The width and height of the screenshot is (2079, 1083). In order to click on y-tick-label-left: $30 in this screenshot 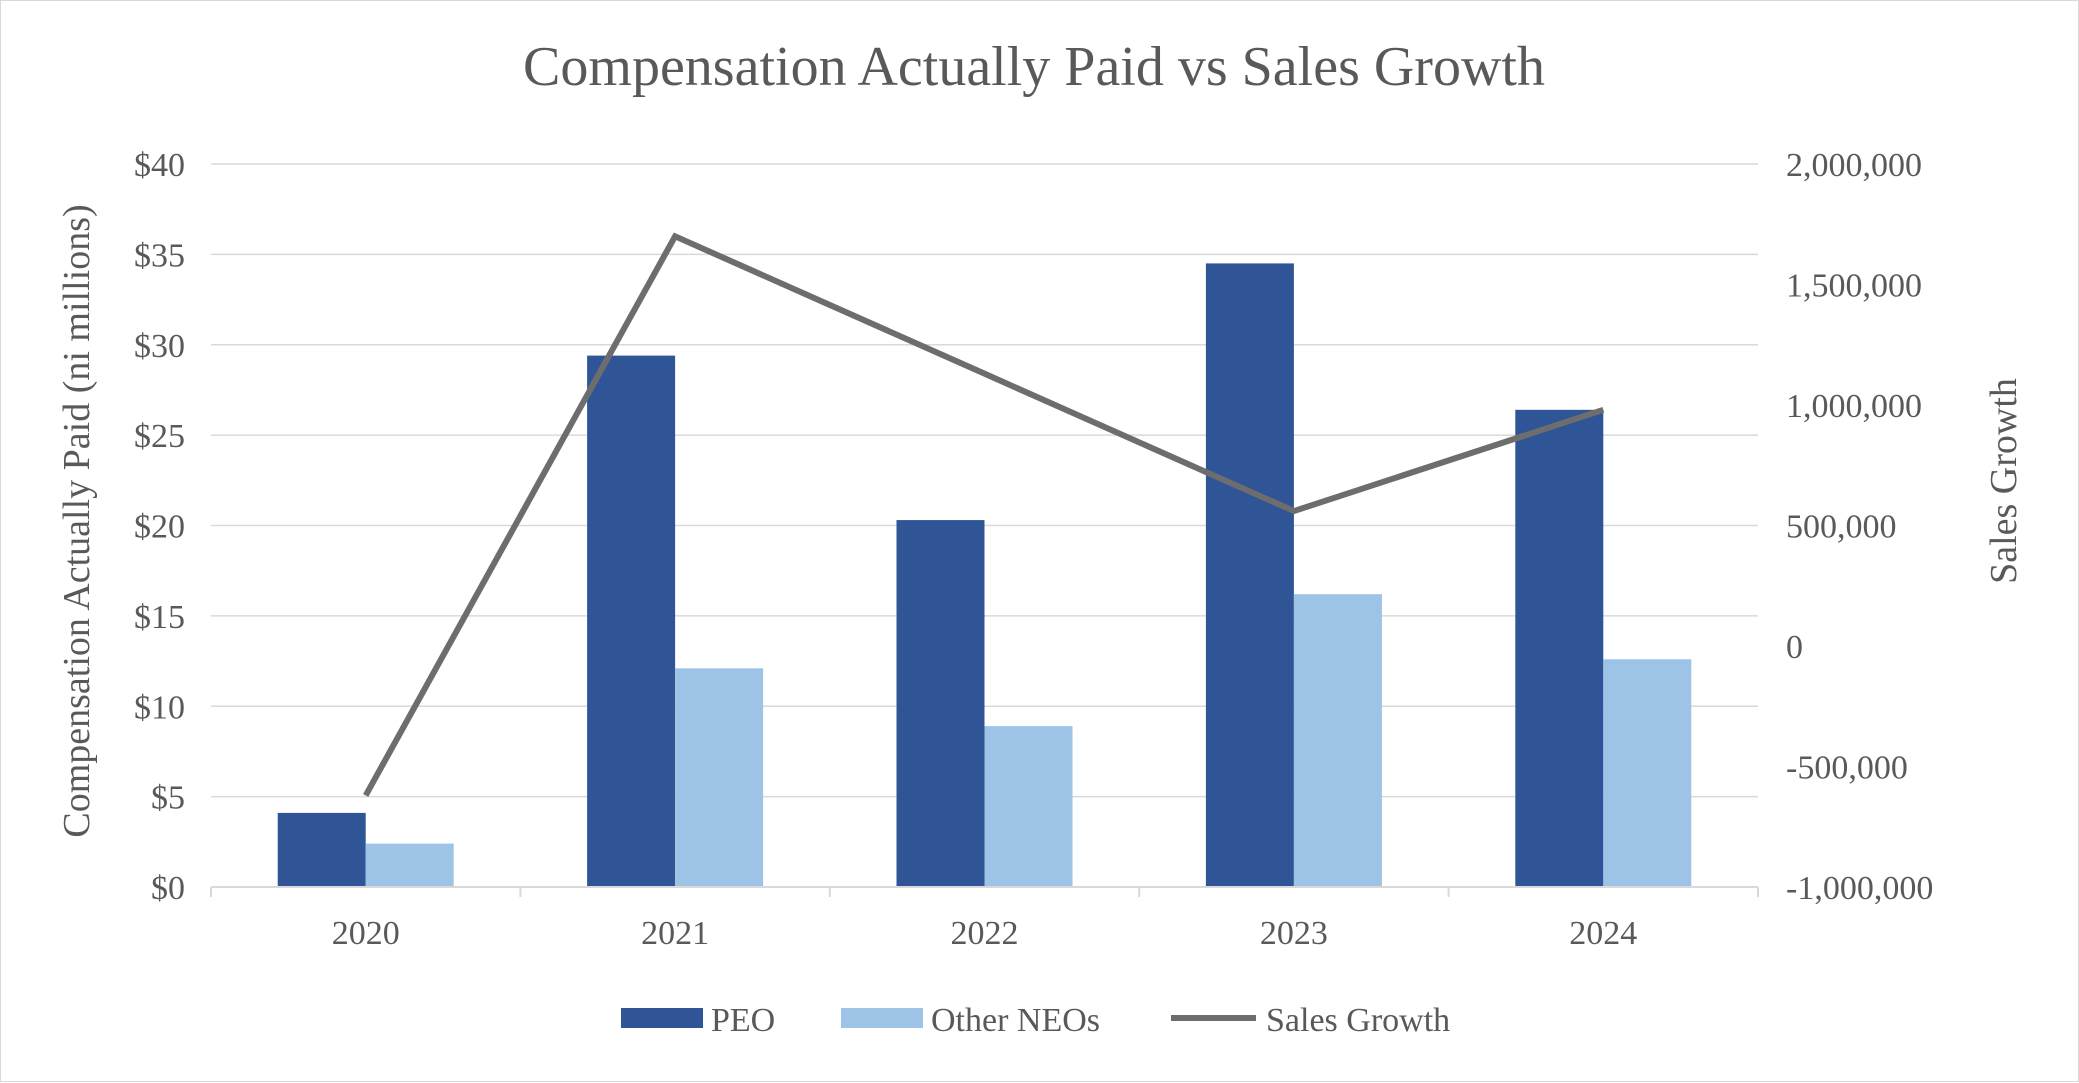, I will do `click(159, 346)`.